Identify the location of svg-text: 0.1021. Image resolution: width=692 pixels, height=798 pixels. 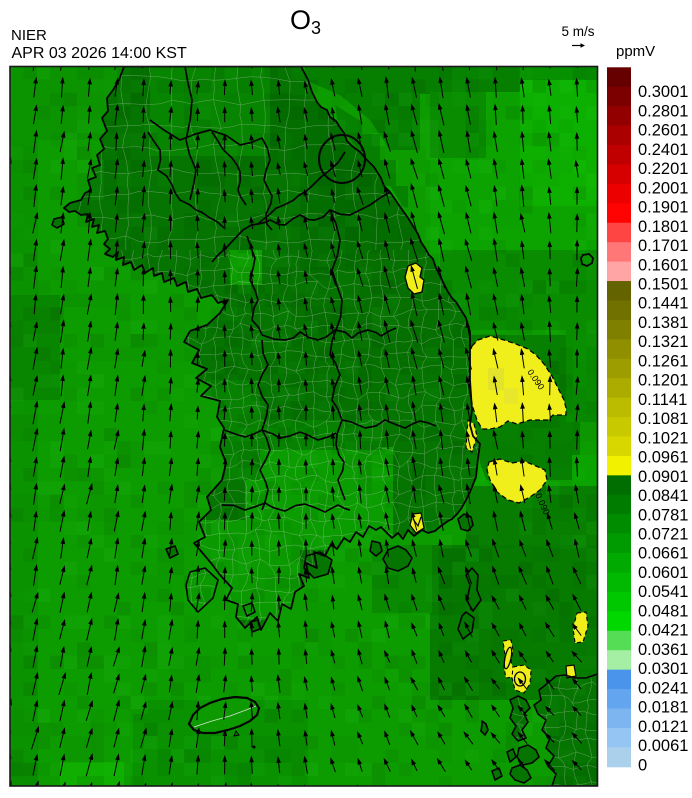
(663, 438).